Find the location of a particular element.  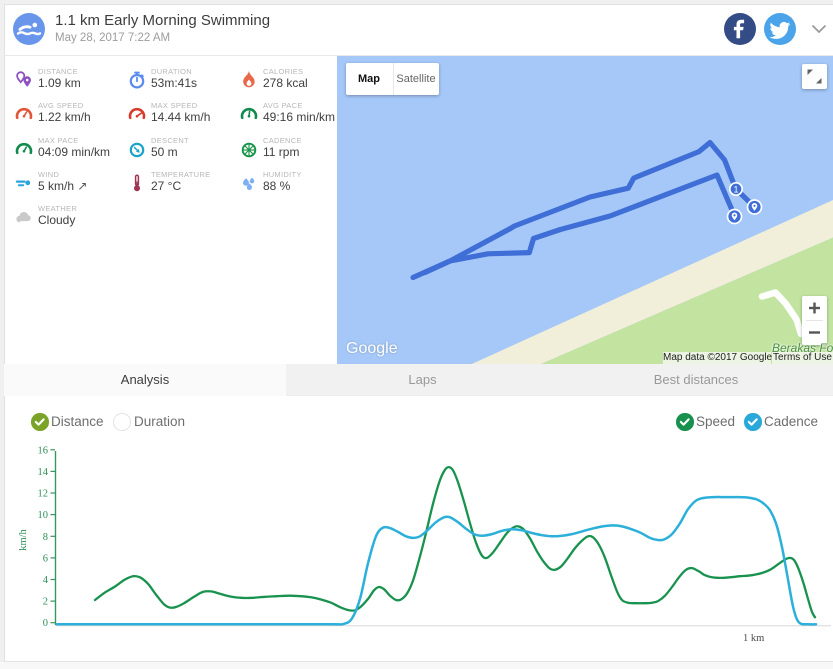

svg-text: 16 is located at coordinates (43, 450).